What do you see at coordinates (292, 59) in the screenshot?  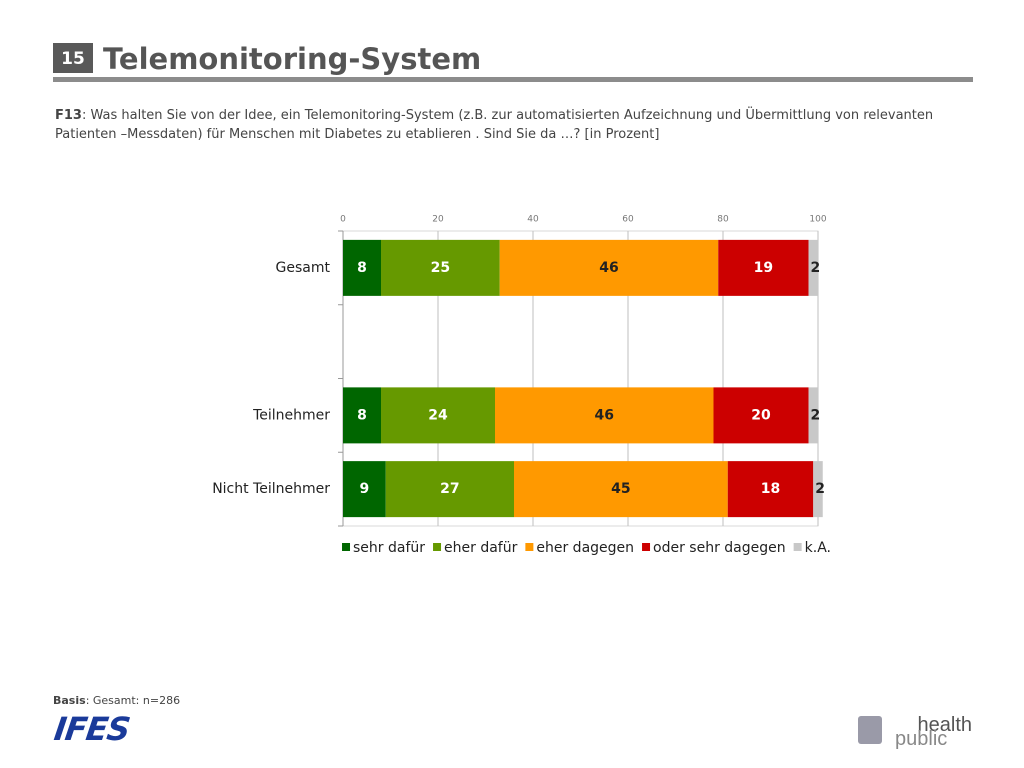 I see `slide-title: Telemonitoring-System` at bounding box center [292, 59].